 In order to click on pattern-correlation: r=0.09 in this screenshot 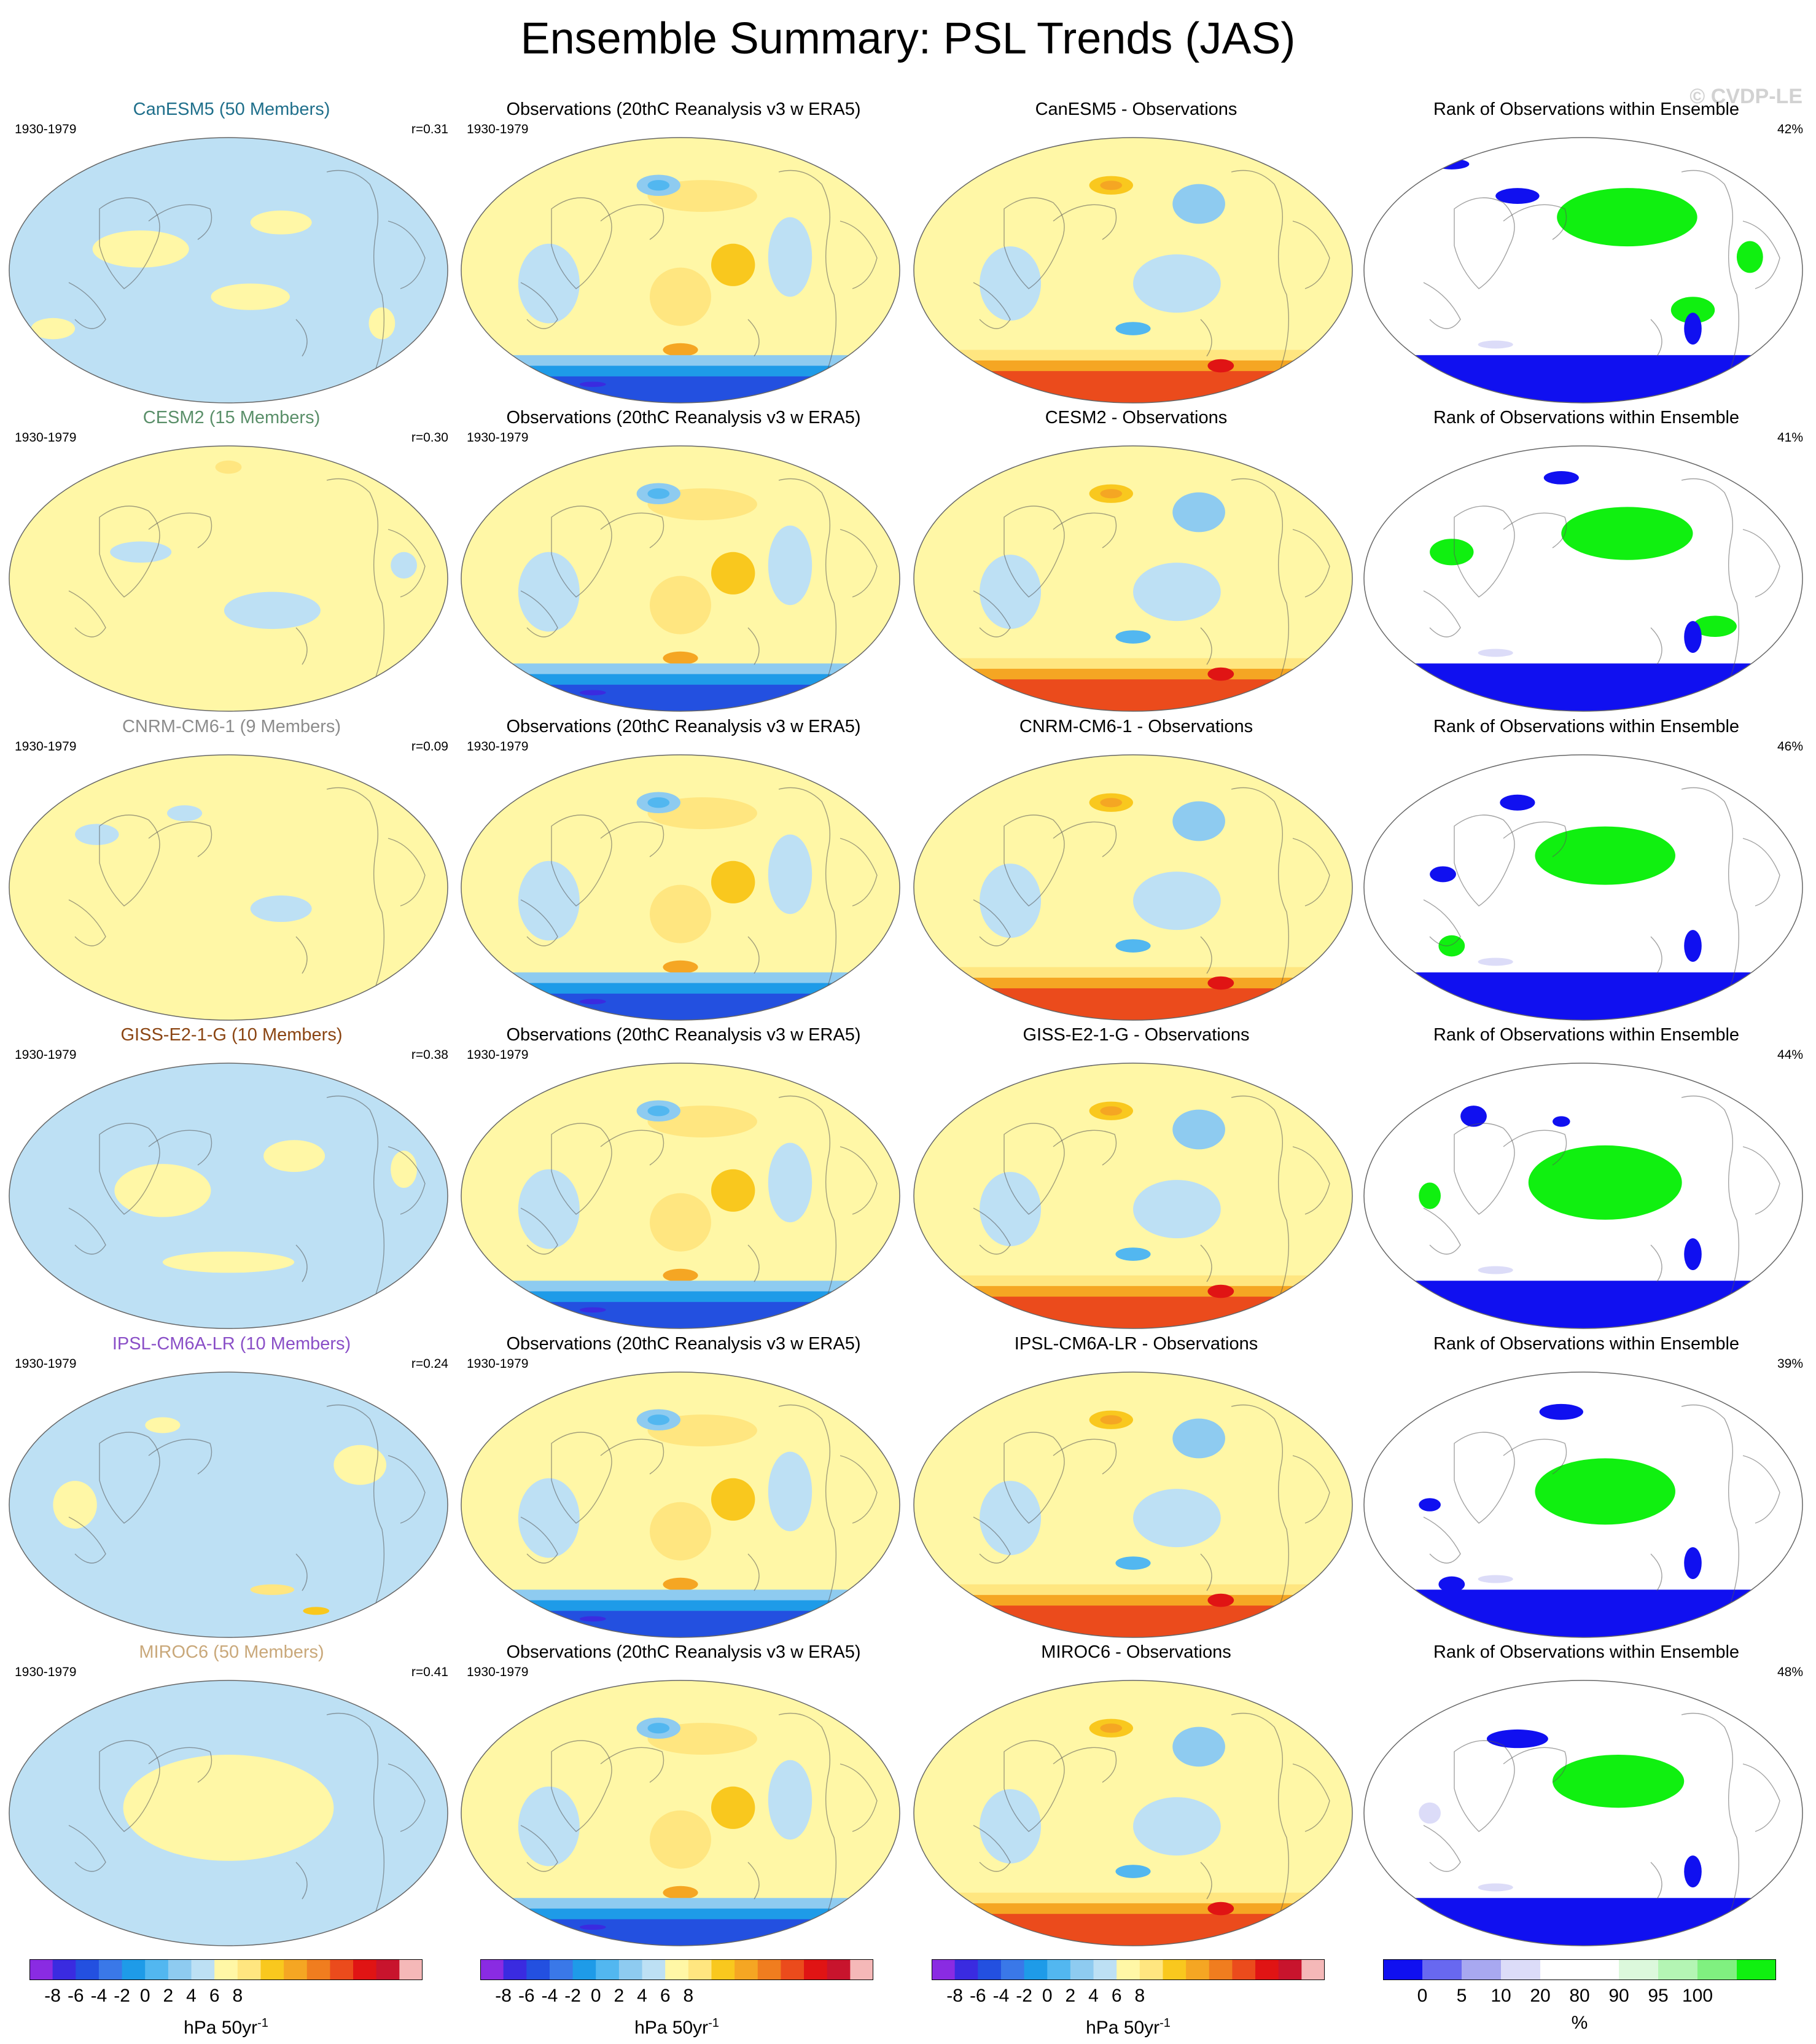, I will do `click(429, 746)`.